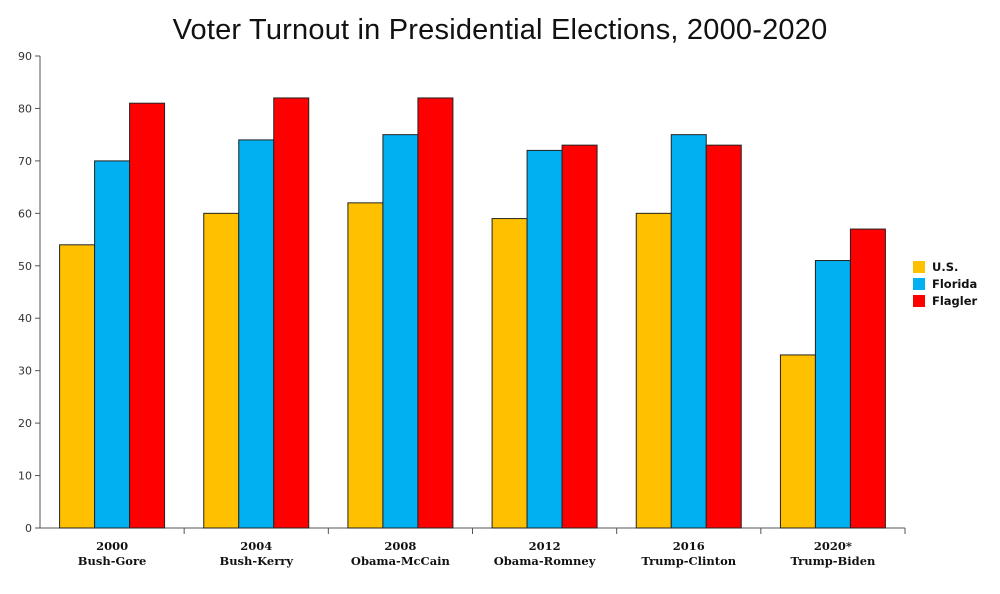  Describe the element at coordinates (25, 266) in the screenshot. I see `y-tick-label: 50` at that location.